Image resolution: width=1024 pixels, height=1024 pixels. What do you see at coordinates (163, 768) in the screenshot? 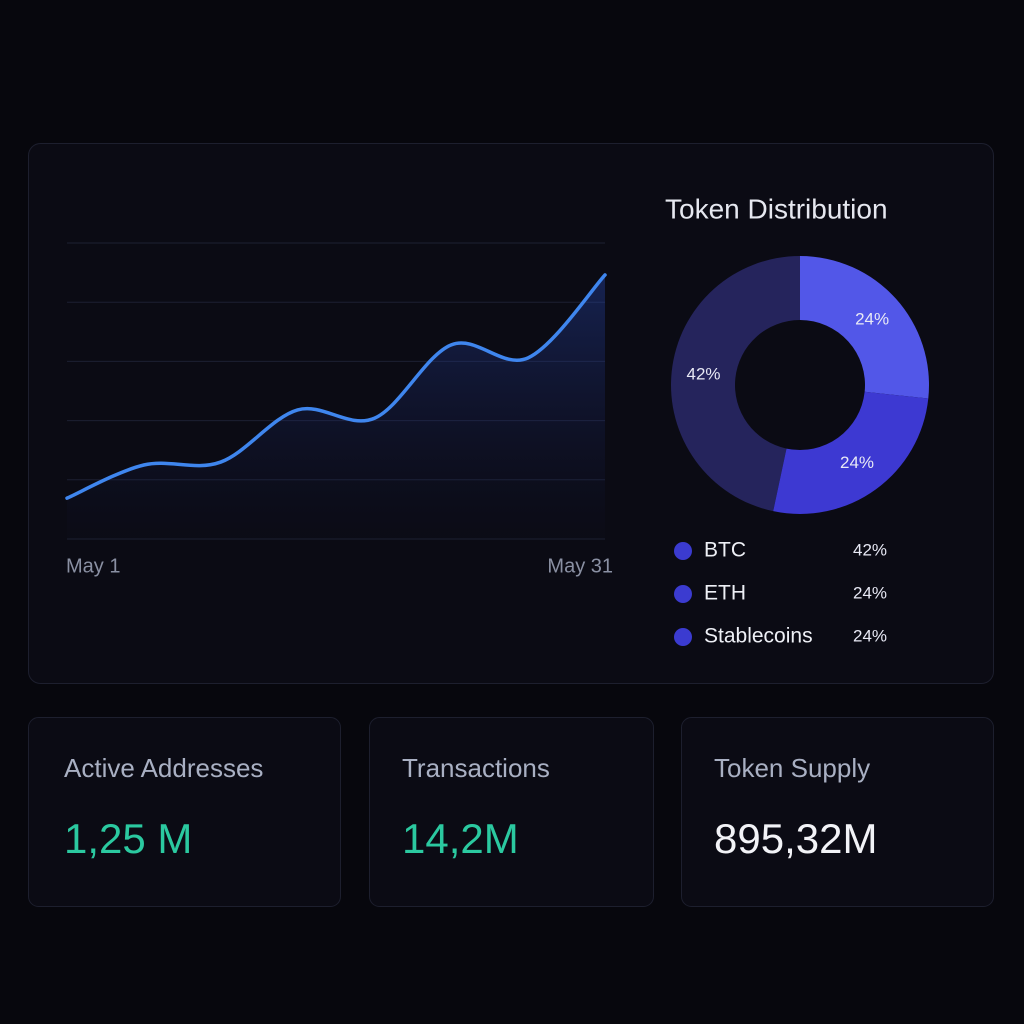
I see `card-label: Active Addresses` at bounding box center [163, 768].